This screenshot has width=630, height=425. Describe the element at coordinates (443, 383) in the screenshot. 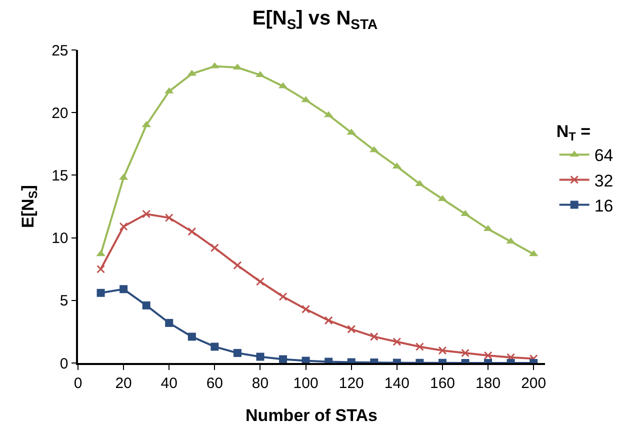

I see `x-tick-label: 160` at that location.